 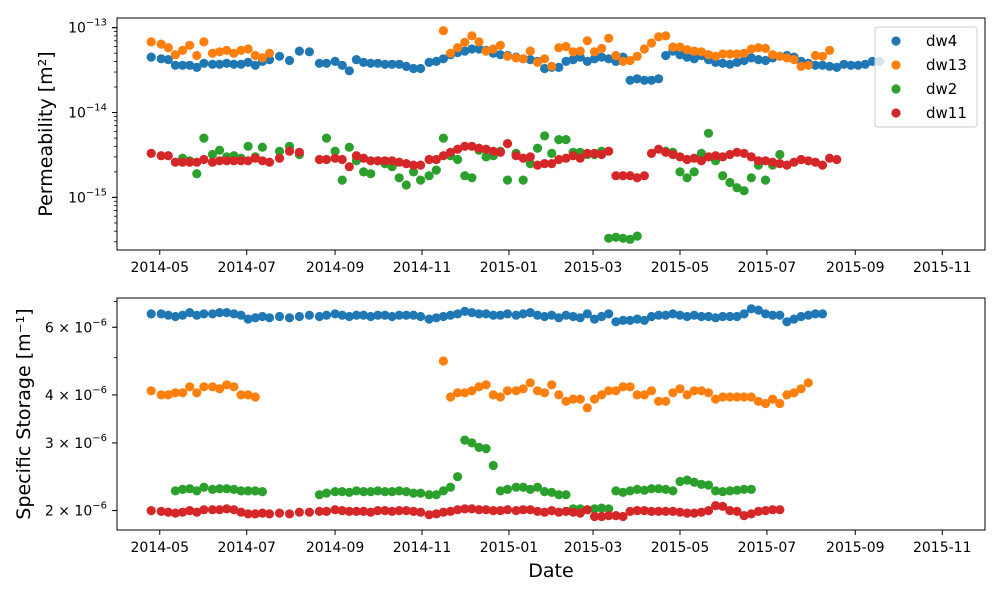 What do you see at coordinates (924, 41) in the screenshot?
I see `legend-item-dw4: dw4` at bounding box center [924, 41].